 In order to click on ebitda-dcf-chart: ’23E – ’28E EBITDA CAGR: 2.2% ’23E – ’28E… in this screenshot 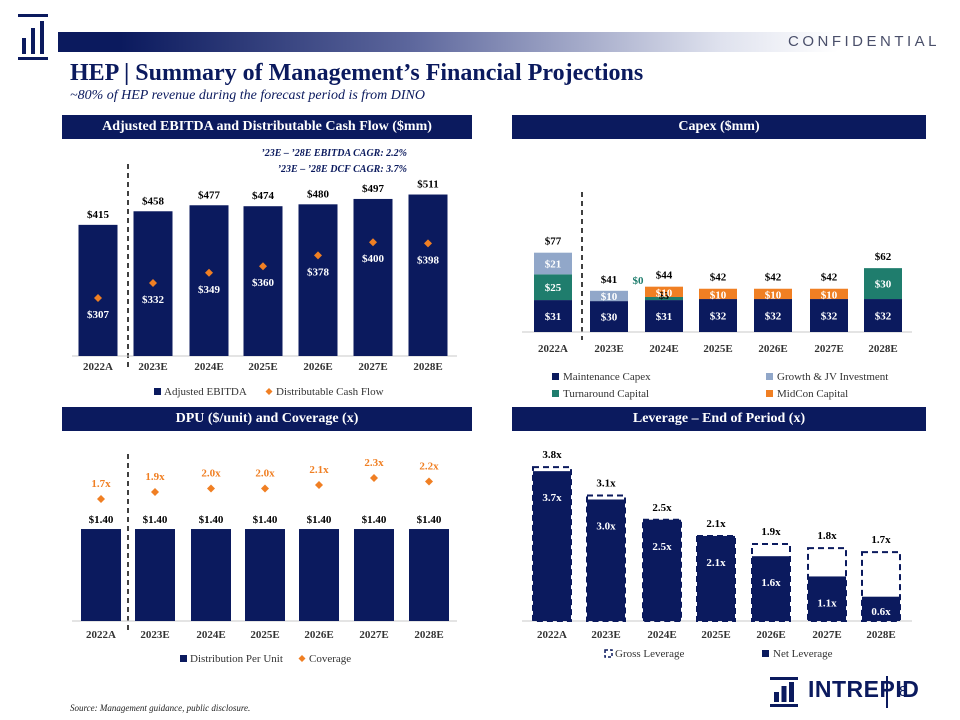, I will do `click(264, 273)`.